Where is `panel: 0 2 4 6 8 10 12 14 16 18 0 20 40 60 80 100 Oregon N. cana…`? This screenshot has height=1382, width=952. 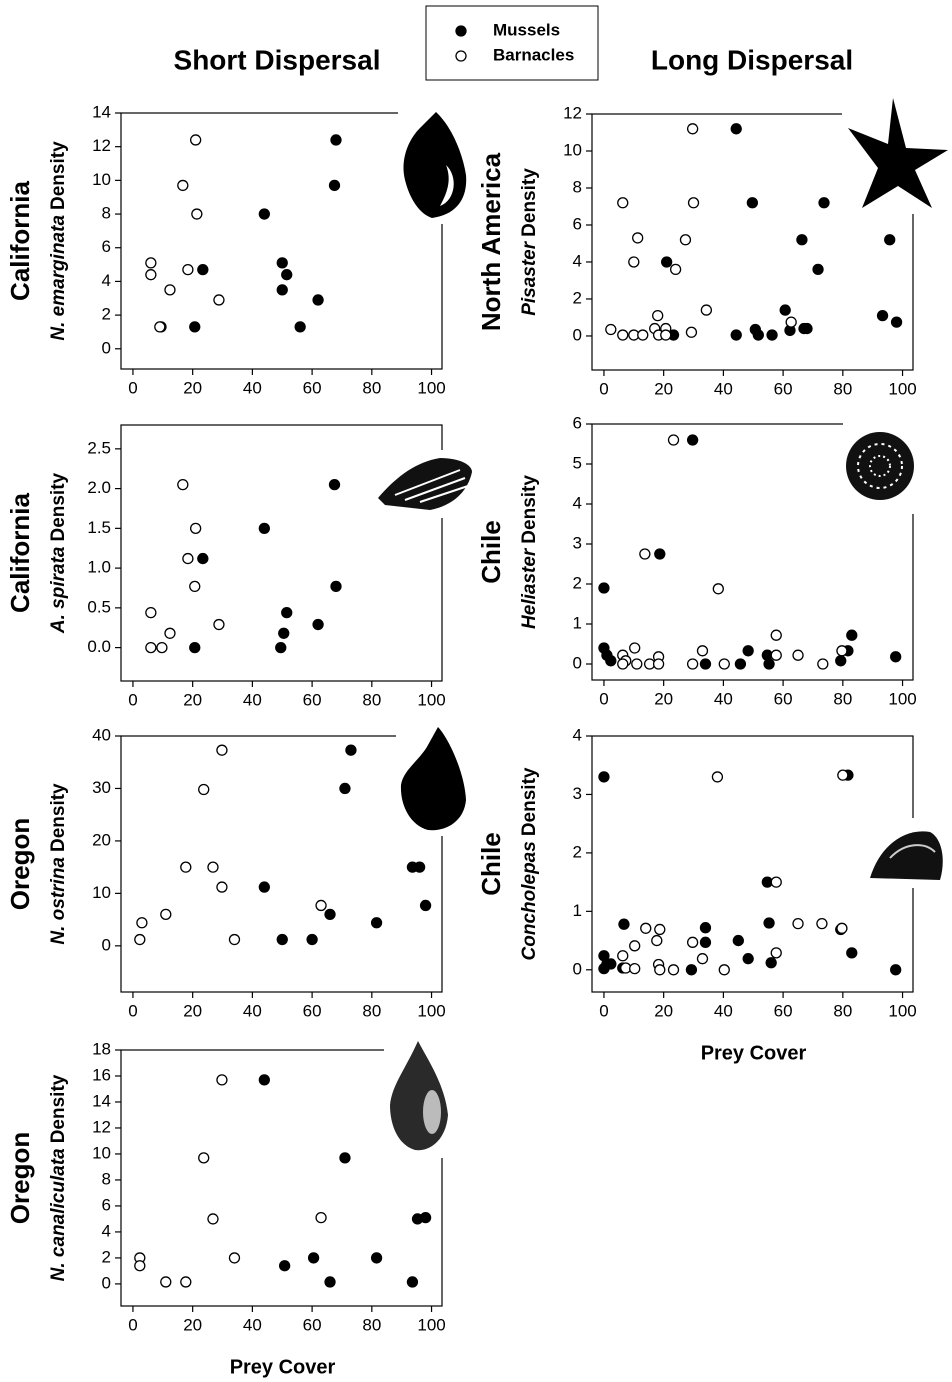
panel: 0 2 4 6 8 10 12 14 16 18 0 20 40 60 80 100 Oregon N. cana… is located at coordinates (225, 1208).